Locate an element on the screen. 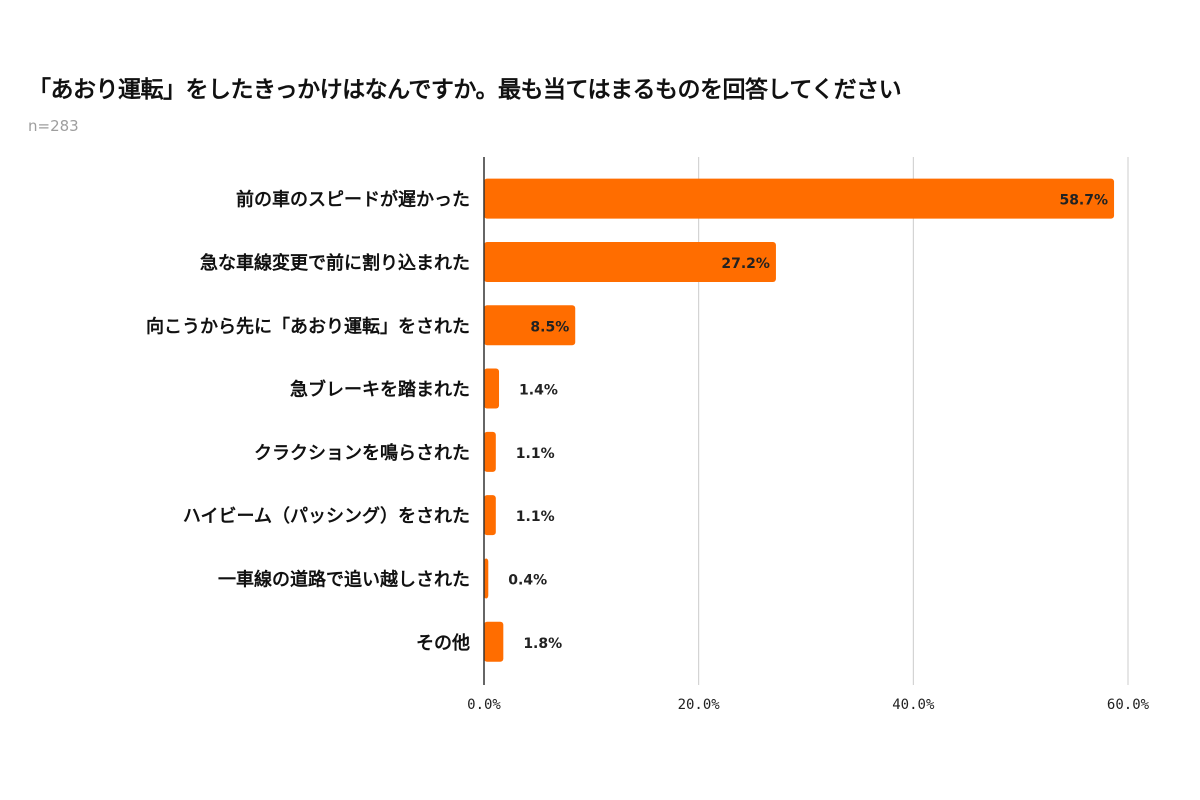 This screenshot has height=800, width=1200. category-label: ハイビーム（パッシング）をされた is located at coordinates (326, 516).